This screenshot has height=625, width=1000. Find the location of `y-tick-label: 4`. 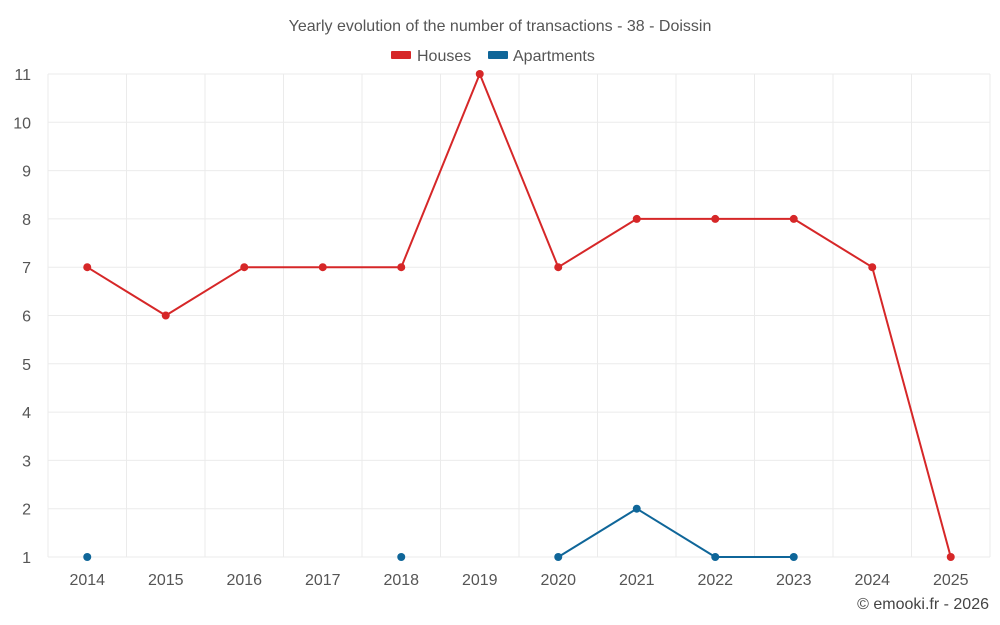

y-tick-label: 4 is located at coordinates (26, 413).